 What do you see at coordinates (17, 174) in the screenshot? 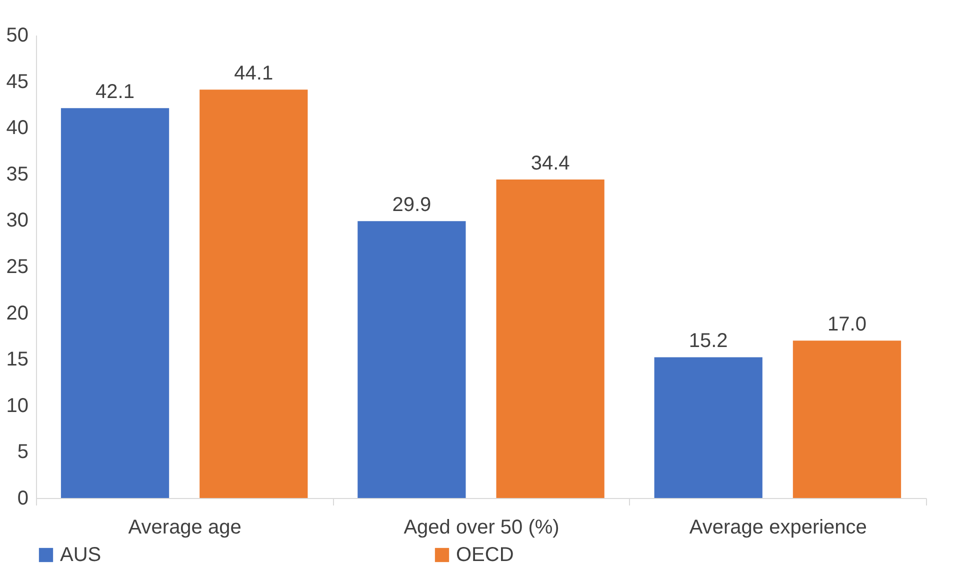
I see `y-tick-label: 35` at bounding box center [17, 174].